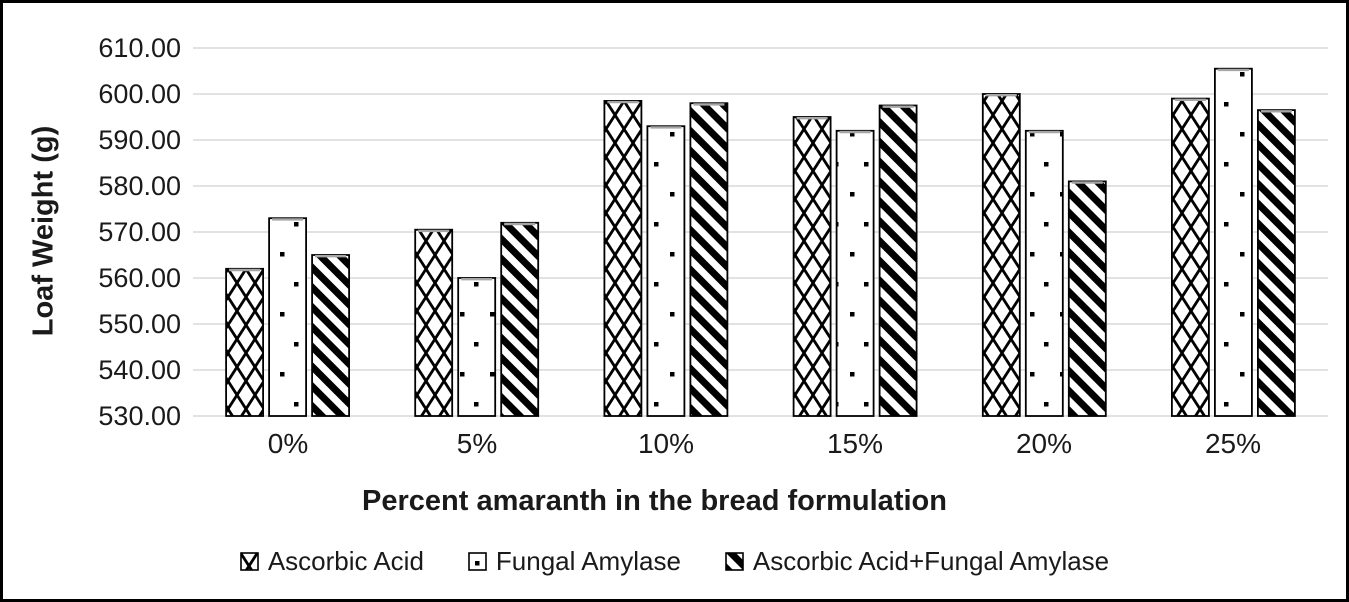  What do you see at coordinates (331, 335) in the screenshot?
I see `bar-diagonal-stripes-0%` at bounding box center [331, 335].